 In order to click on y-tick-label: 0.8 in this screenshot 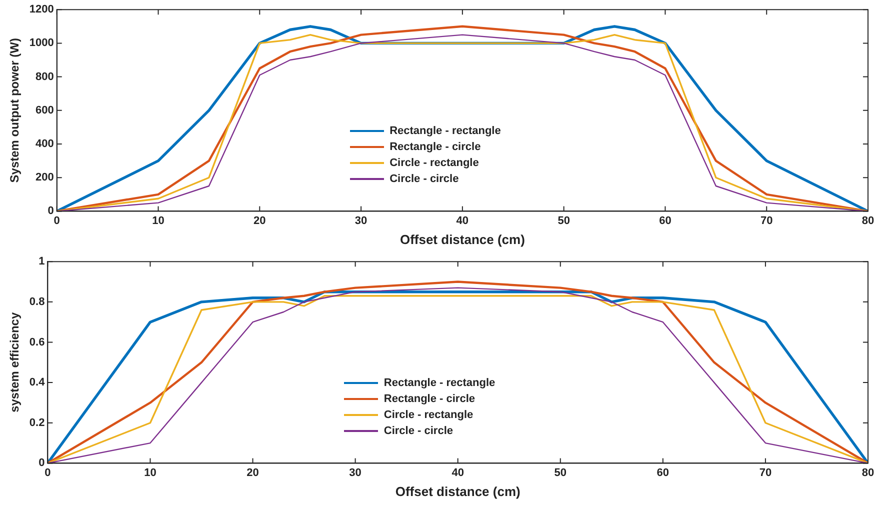, I will do `click(37, 302)`.